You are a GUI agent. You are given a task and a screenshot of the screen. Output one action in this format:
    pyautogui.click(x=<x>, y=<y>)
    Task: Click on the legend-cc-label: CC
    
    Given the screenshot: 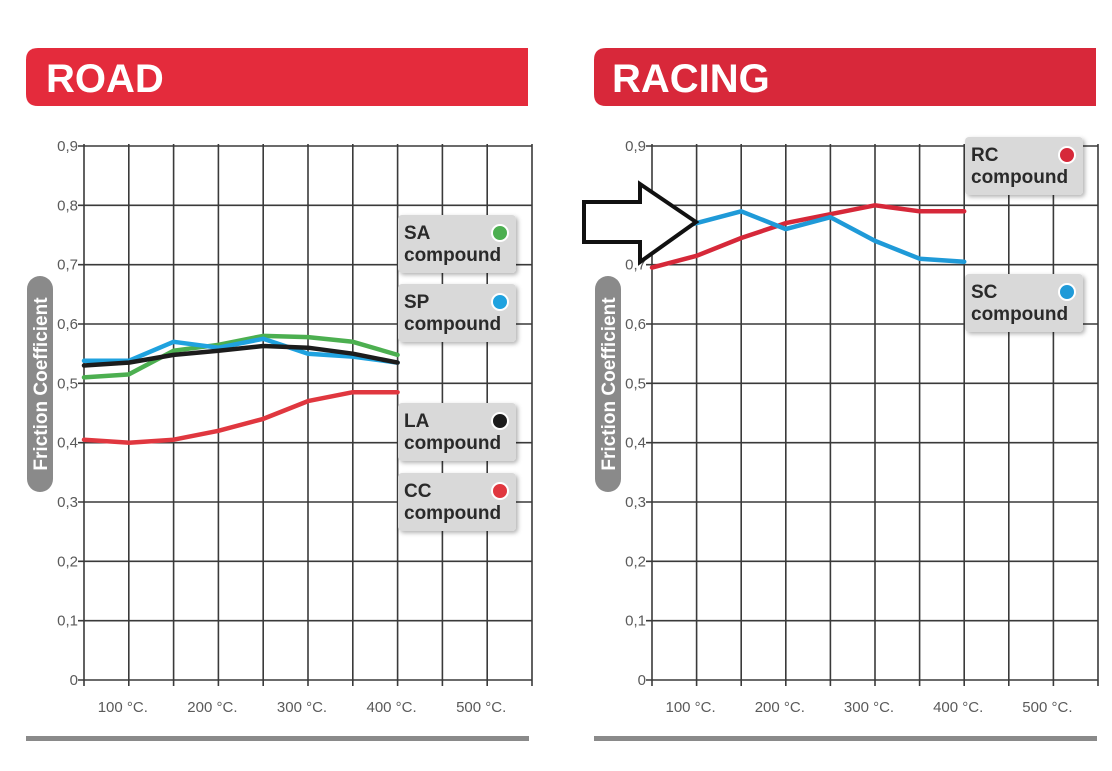 What is the action you would take?
    pyautogui.click(x=418, y=491)
    